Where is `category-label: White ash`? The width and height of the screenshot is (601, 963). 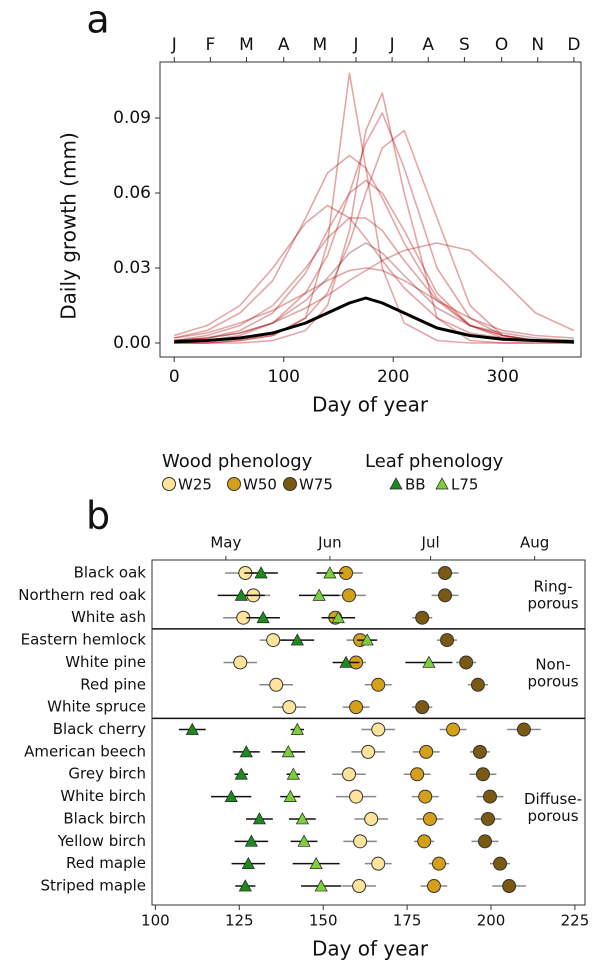 category-label: White ash is located at coordinates (108, 617).